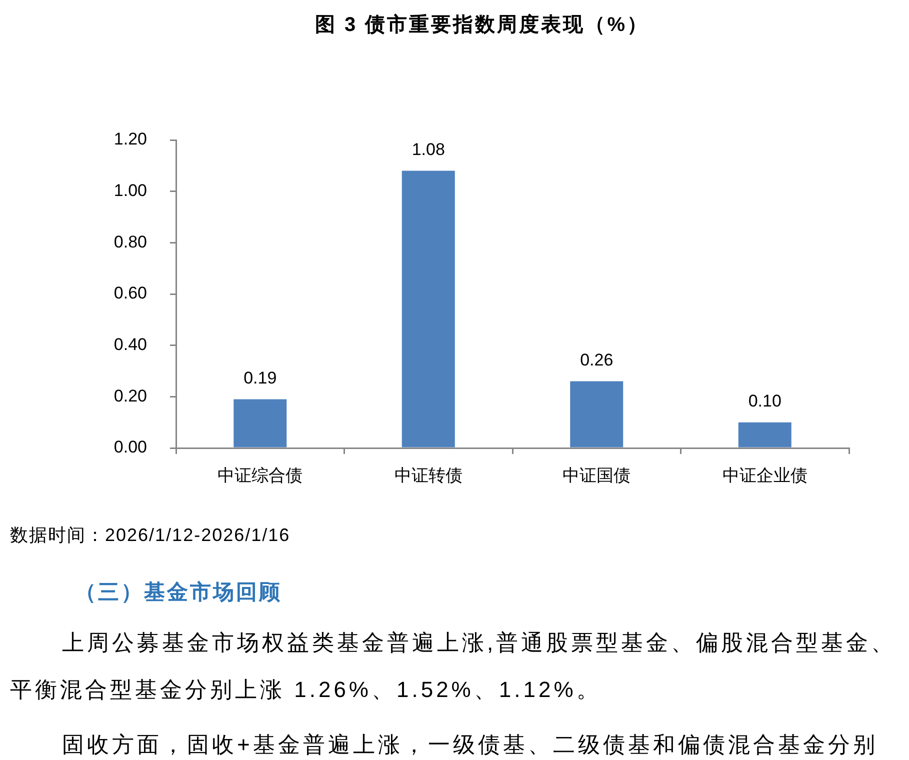  What do you see at coordinates (150, 535) in the screenshot?
I see `text: 数据时间：2026/1/12-2026/1/16` at bounding box center [150, 535].